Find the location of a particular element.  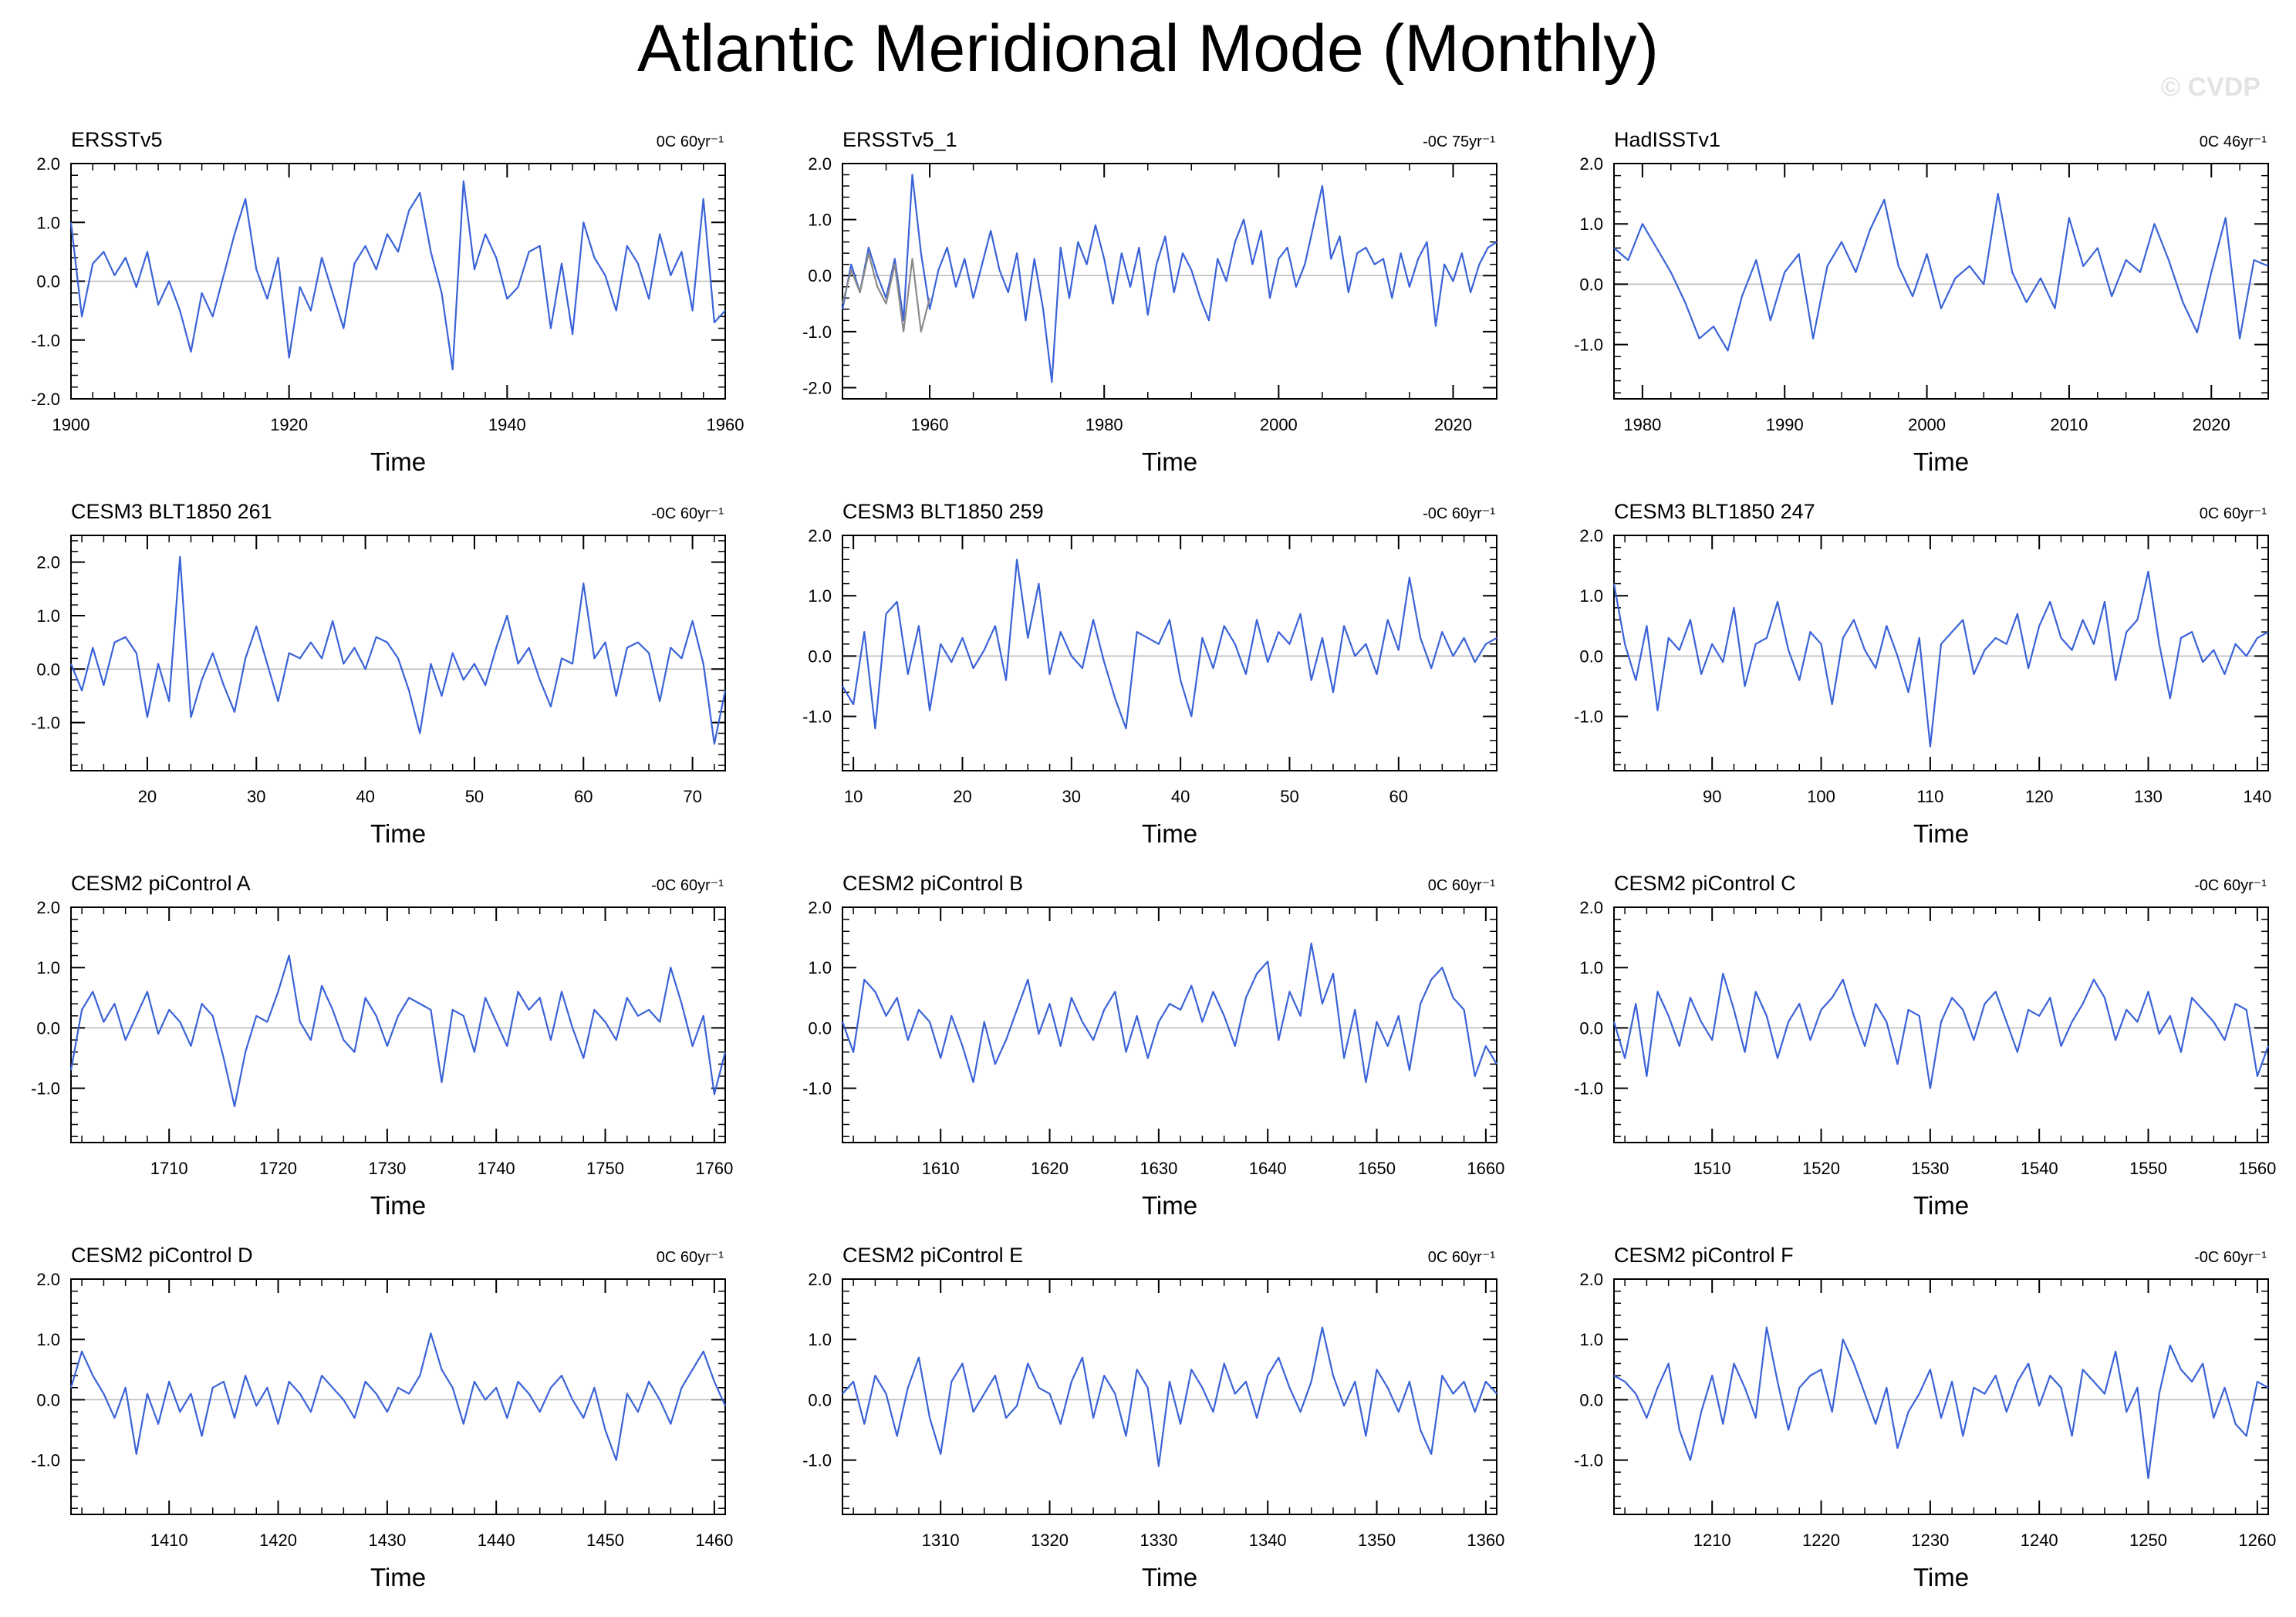

x-tick-label: 1210 is located at coordinates (1712, 1540).